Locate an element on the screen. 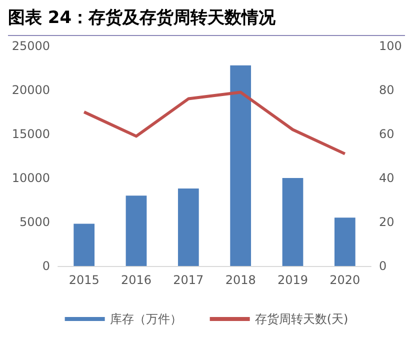 The width and height of the screenshot is (413, 350). legend-label: 库存（万件） is located at coordinates (146, 319).